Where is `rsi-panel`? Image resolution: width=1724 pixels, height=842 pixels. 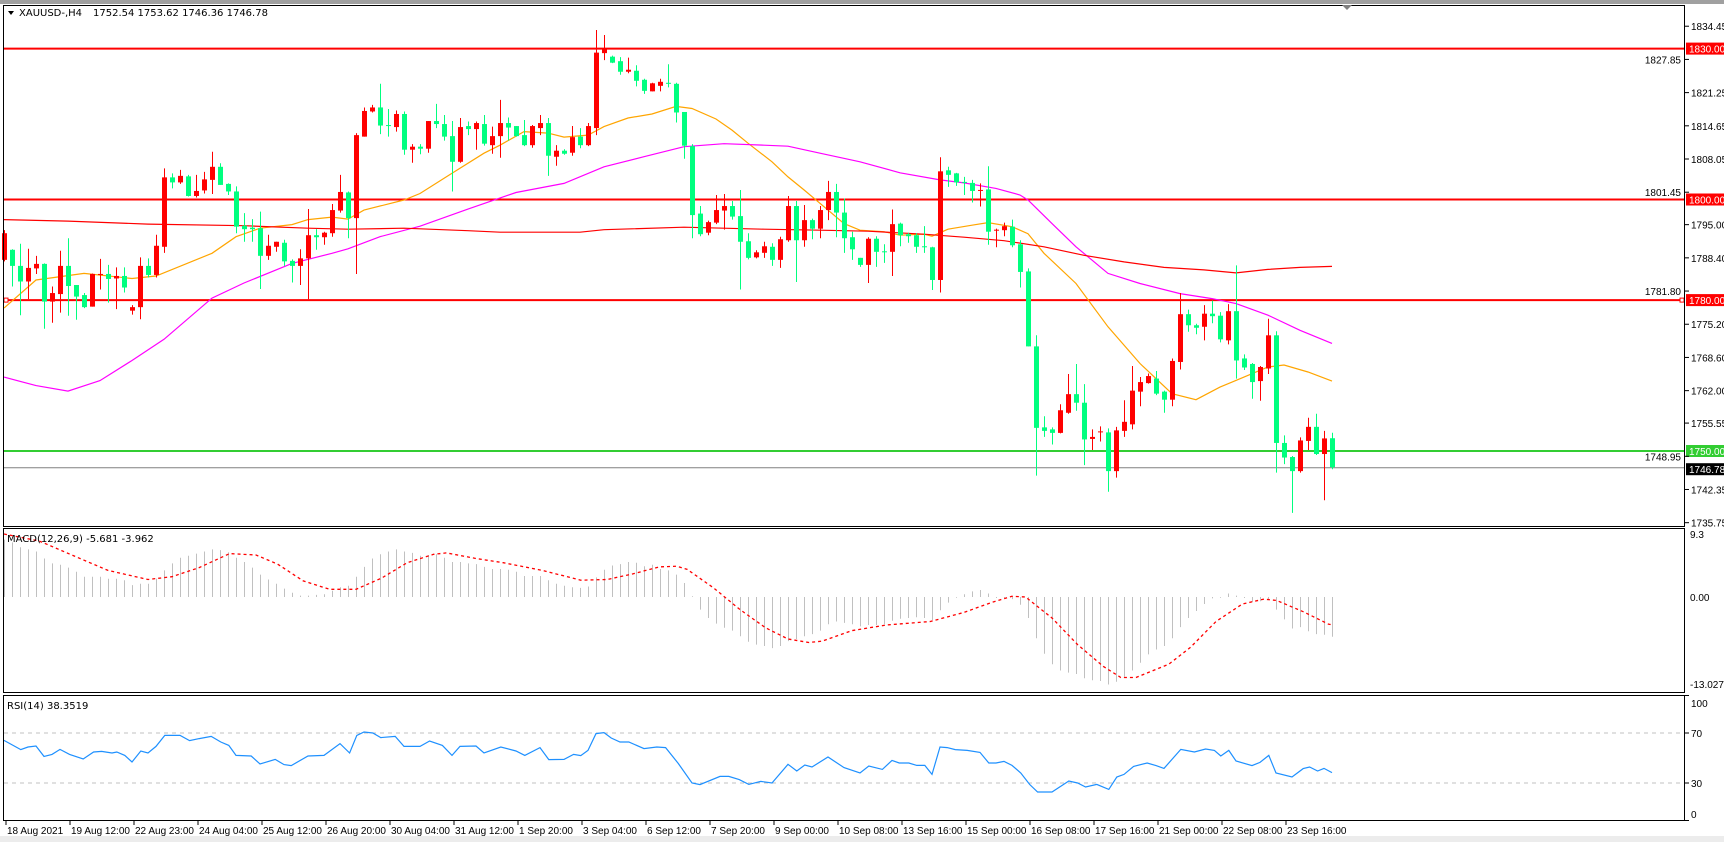
rsi-panel is located at coordinates (843, 762).